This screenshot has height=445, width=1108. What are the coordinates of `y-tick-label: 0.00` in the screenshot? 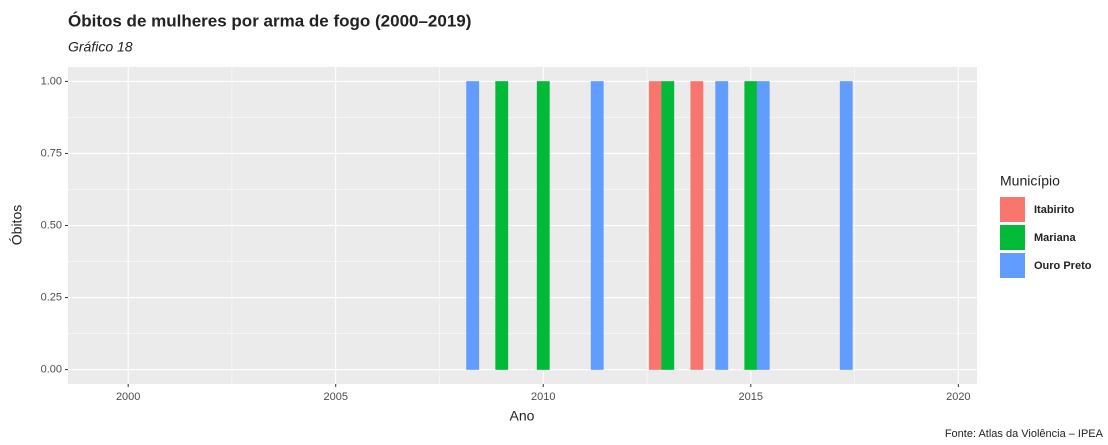 It's located at (51, 369).